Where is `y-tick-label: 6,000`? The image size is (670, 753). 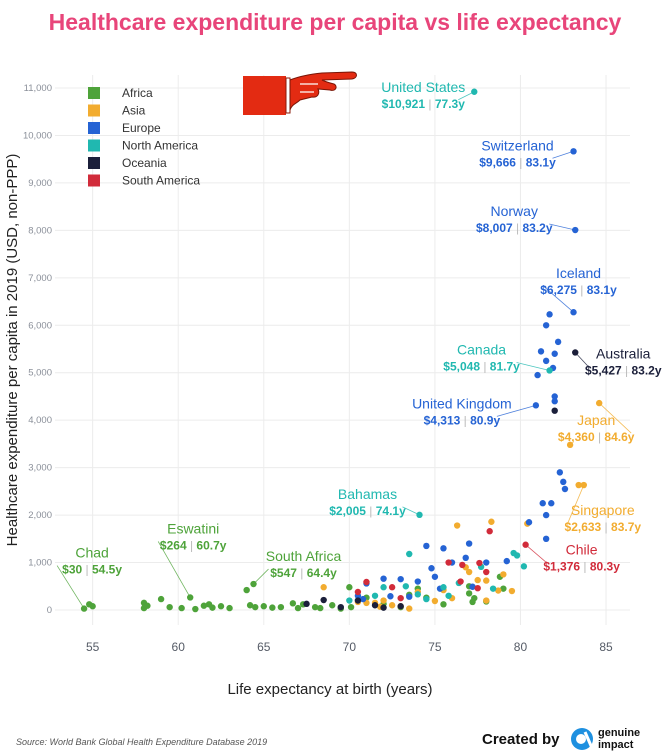
y-tick-label: 6,000 is located at coordinates (40, 325).